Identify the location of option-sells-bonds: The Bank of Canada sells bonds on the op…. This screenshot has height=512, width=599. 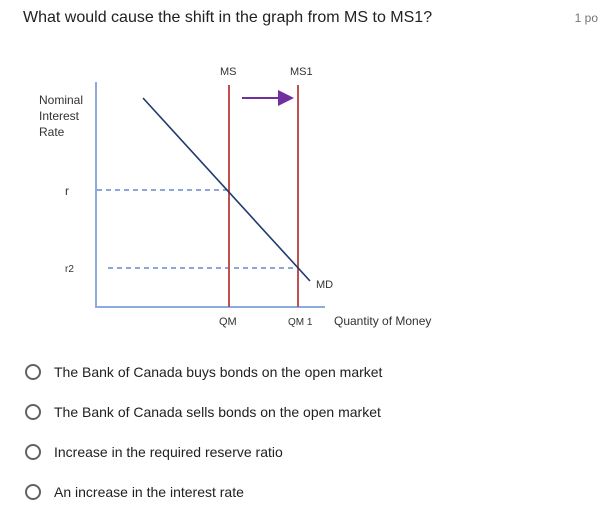
(203, 412).